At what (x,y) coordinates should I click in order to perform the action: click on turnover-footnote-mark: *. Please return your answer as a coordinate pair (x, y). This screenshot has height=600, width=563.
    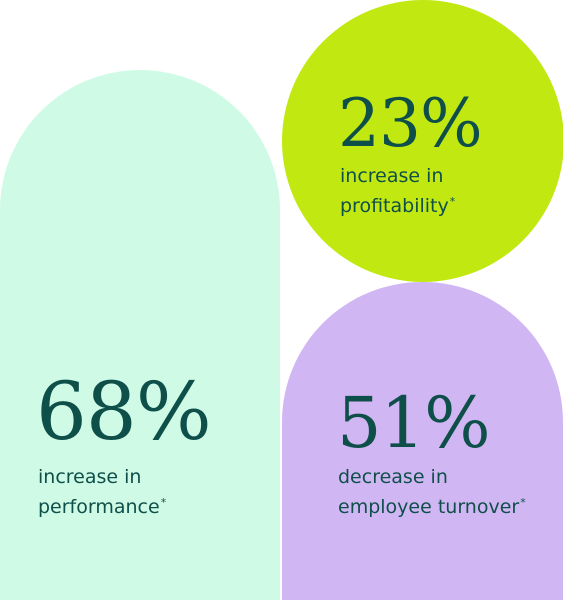
    Looking at the image, I should click on (523, 502).